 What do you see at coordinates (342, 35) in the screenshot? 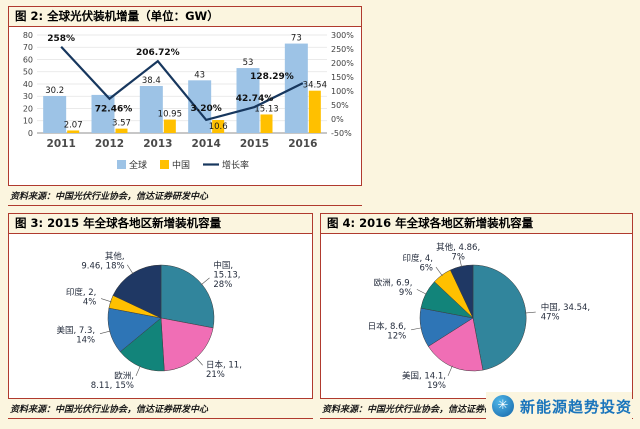
I see `svg-text: 300%` at bounding box center [342, 35].